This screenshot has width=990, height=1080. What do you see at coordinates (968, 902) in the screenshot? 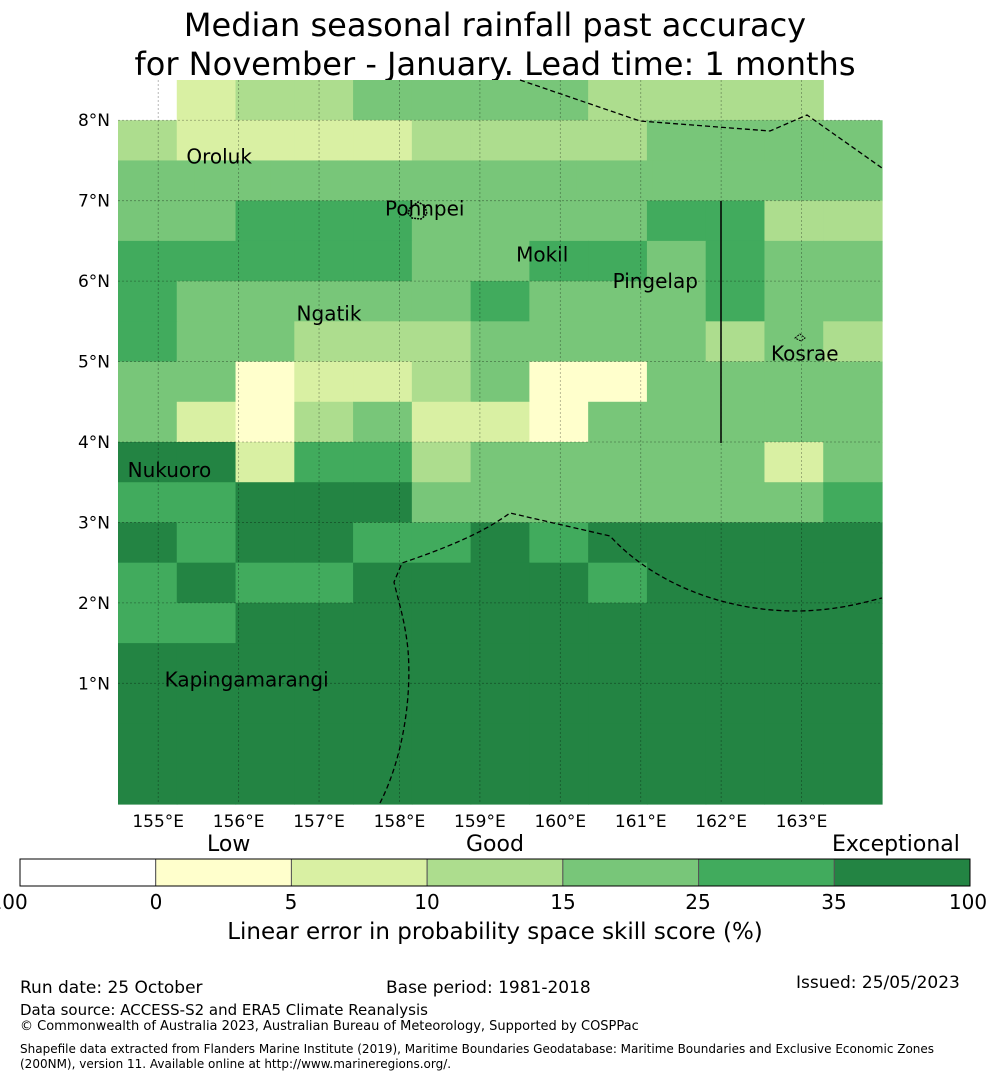
I see `colorbar-tick: 100` at bounding box center [968, 902].